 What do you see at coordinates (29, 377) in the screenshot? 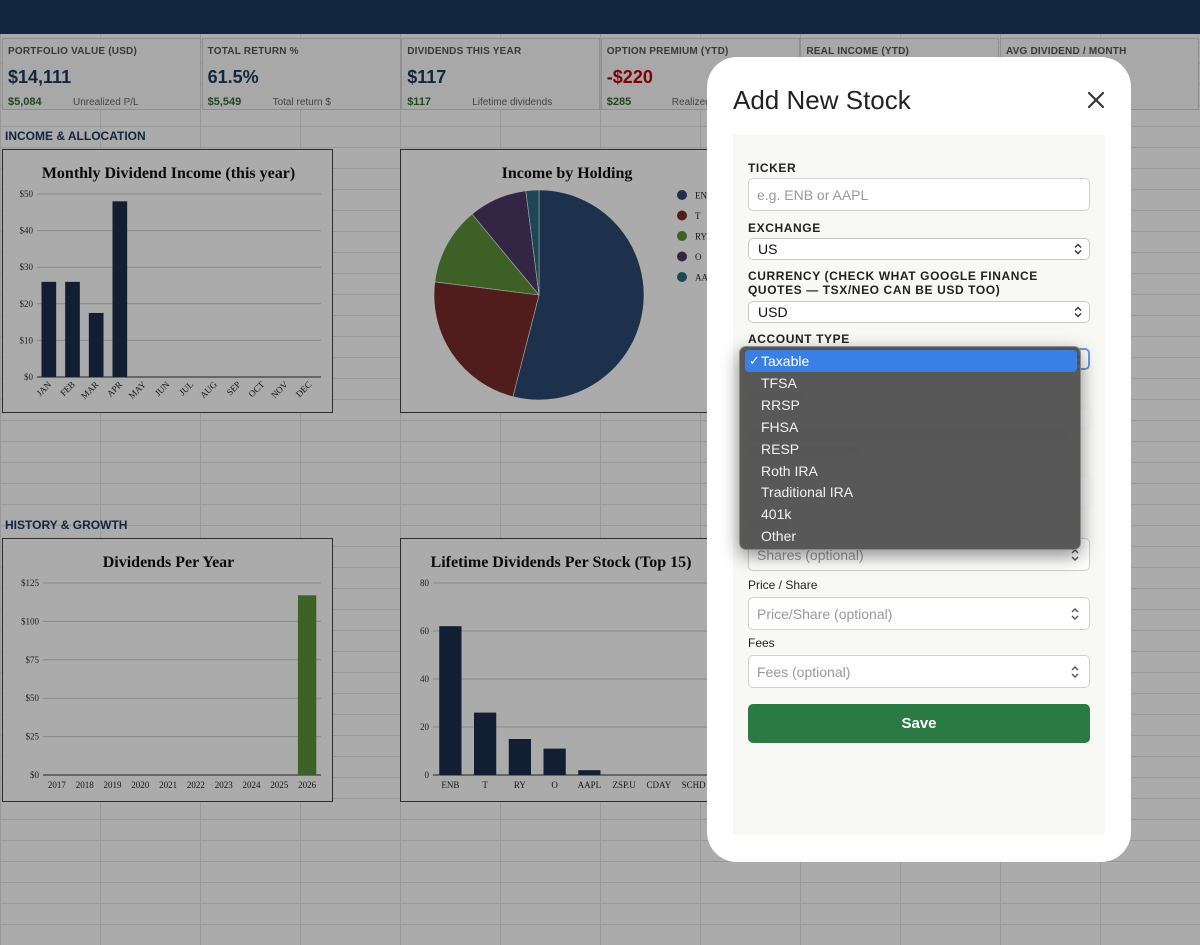
I see `y-tick-label: $0` at bounding box center [29, 377].